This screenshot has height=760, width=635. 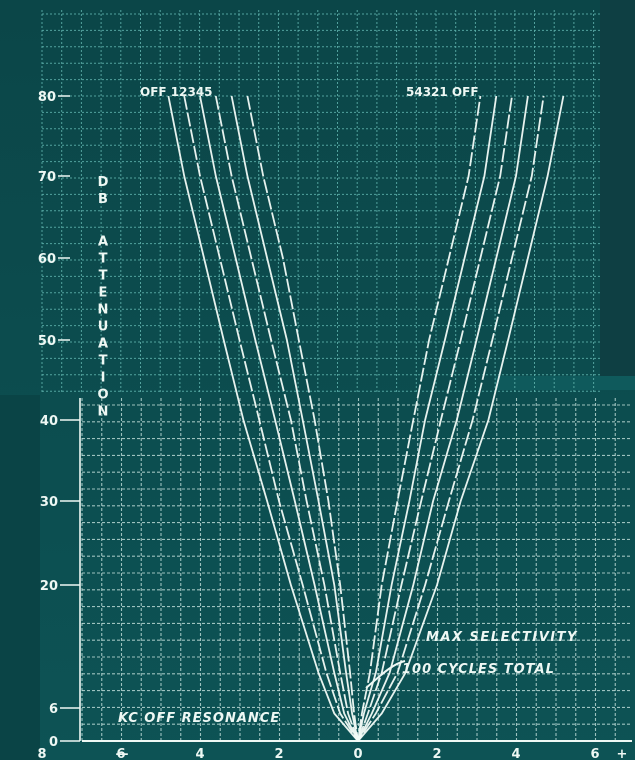 I want to click on x-tick-label: —, so click(x=122, y=753).